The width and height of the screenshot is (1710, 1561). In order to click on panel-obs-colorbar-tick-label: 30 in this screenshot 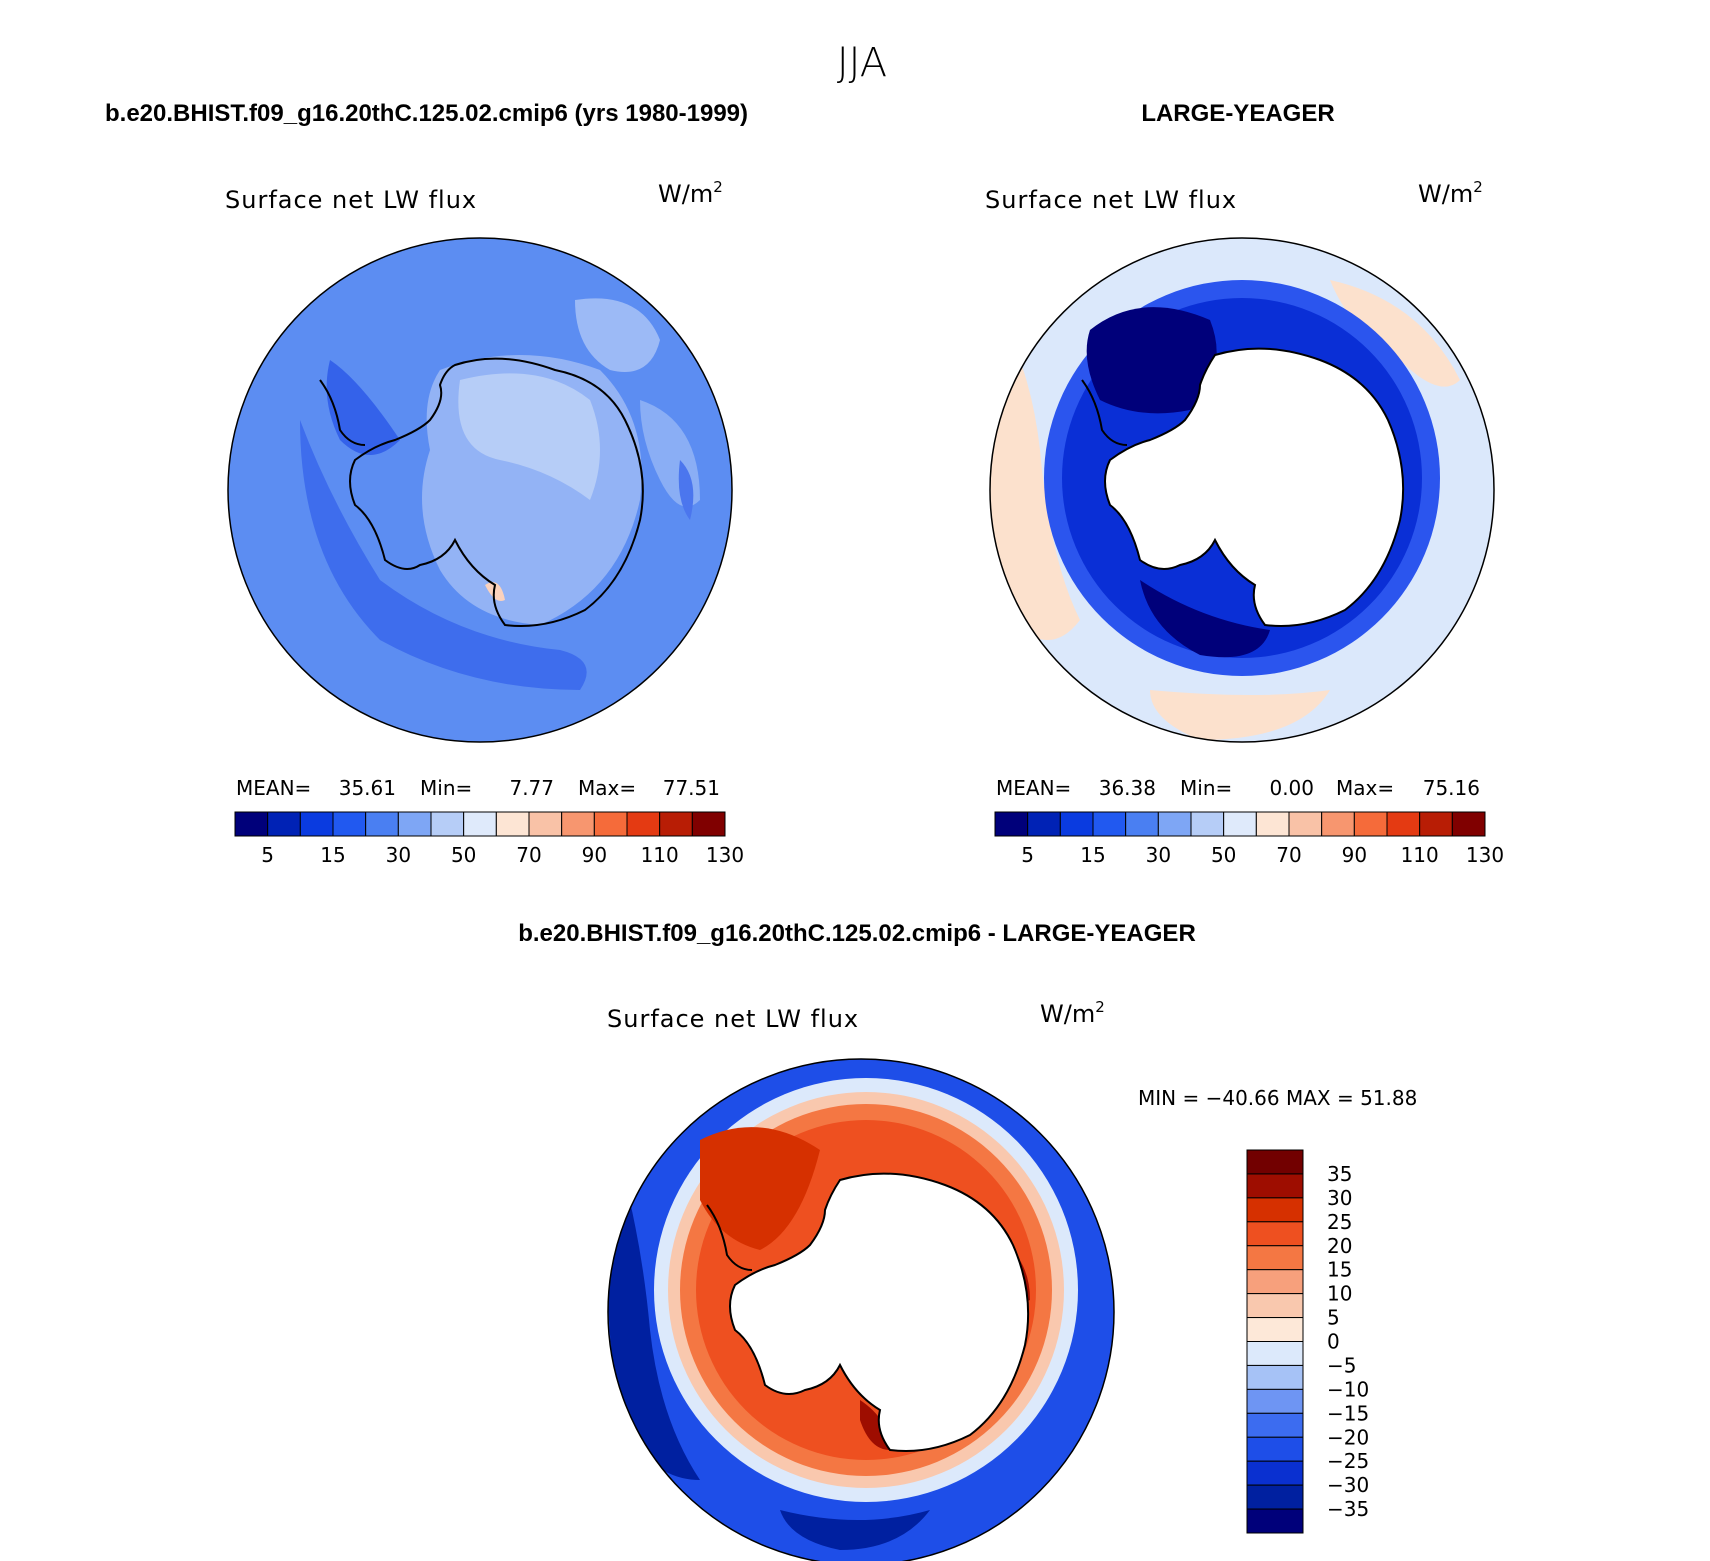, I will do `click(1158, 855)`.